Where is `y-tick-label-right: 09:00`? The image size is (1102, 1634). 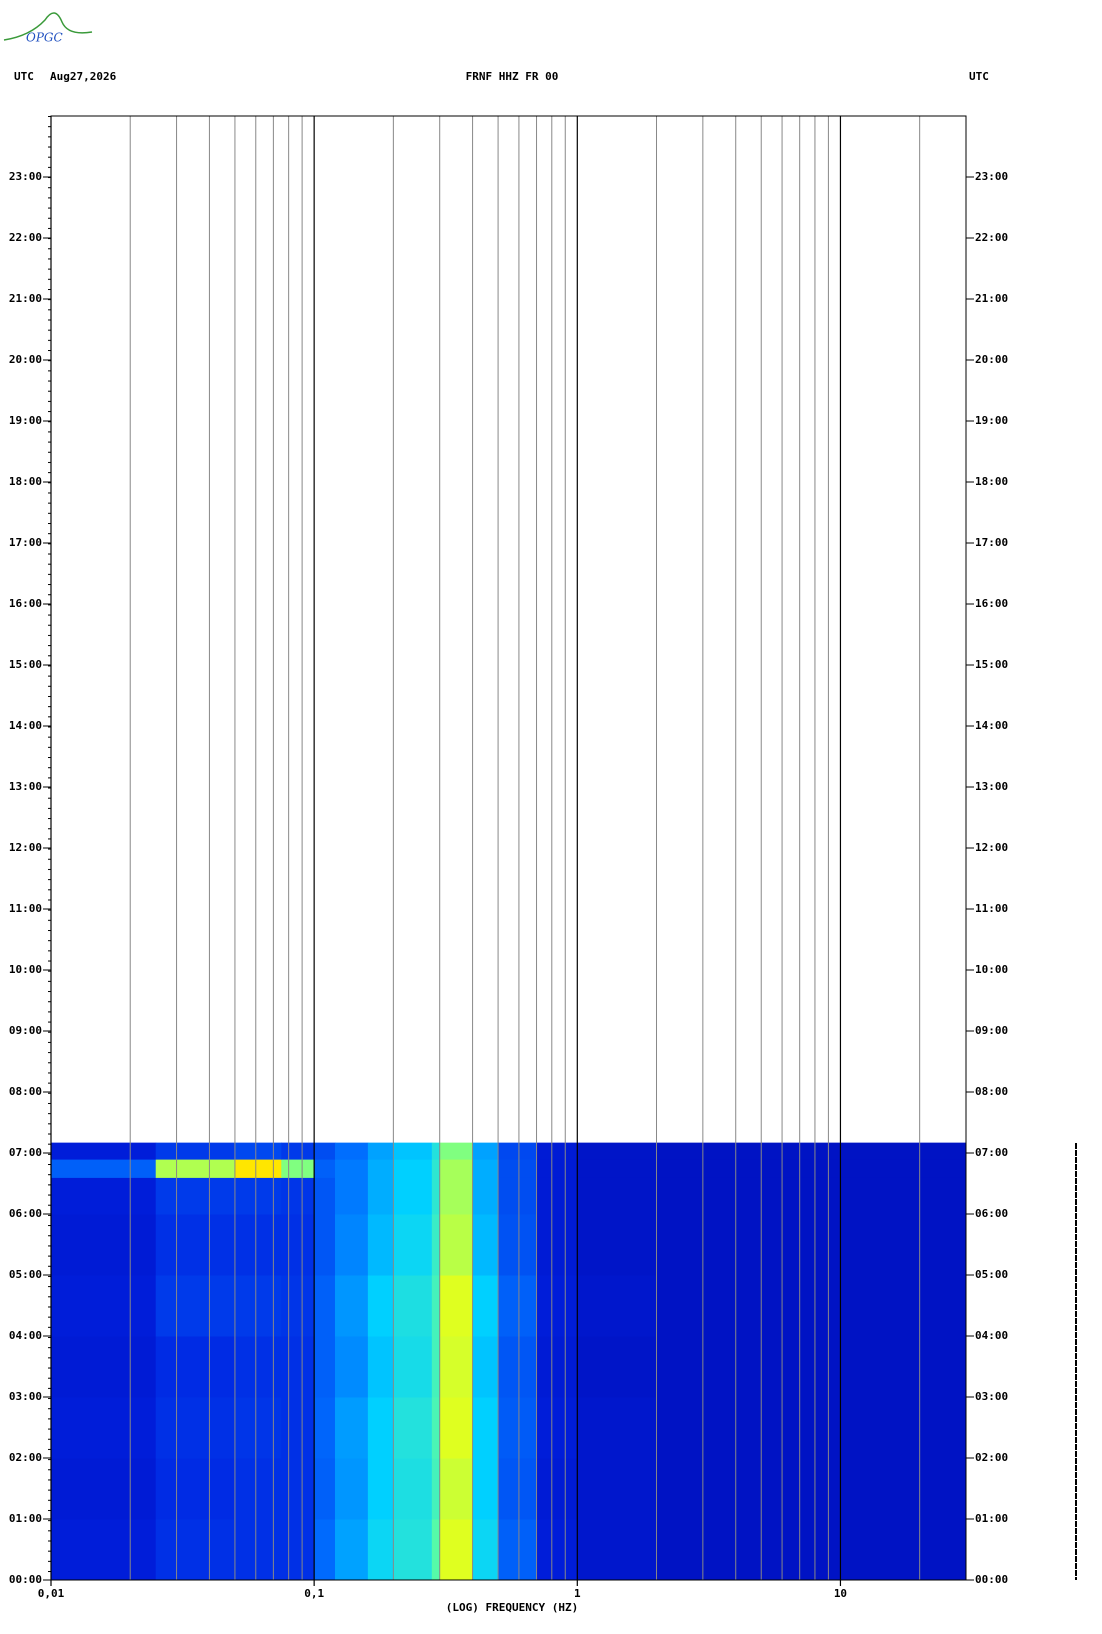
y-tick-label-right: 09:00 is located at coordinates (991, 1030).